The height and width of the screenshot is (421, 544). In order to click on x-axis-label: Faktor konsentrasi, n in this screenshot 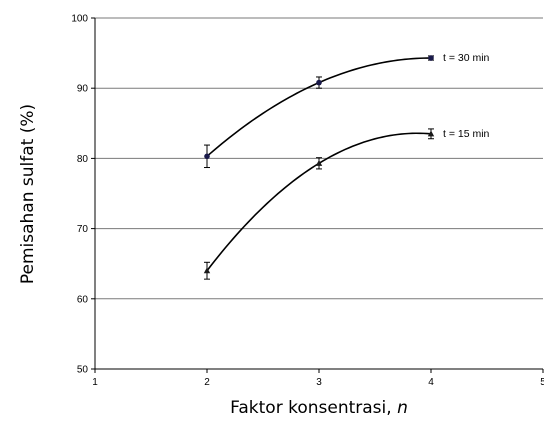, I will do `click(319, 408)`.